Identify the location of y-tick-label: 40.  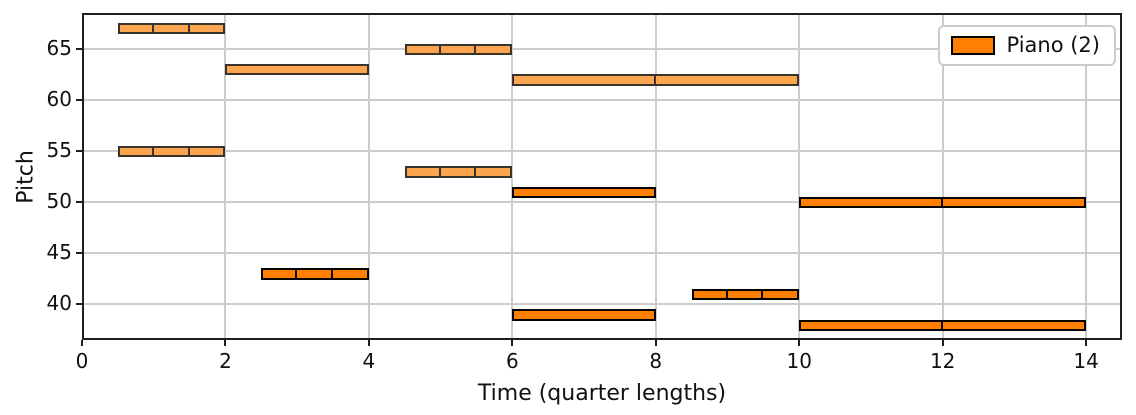
(59, 303).